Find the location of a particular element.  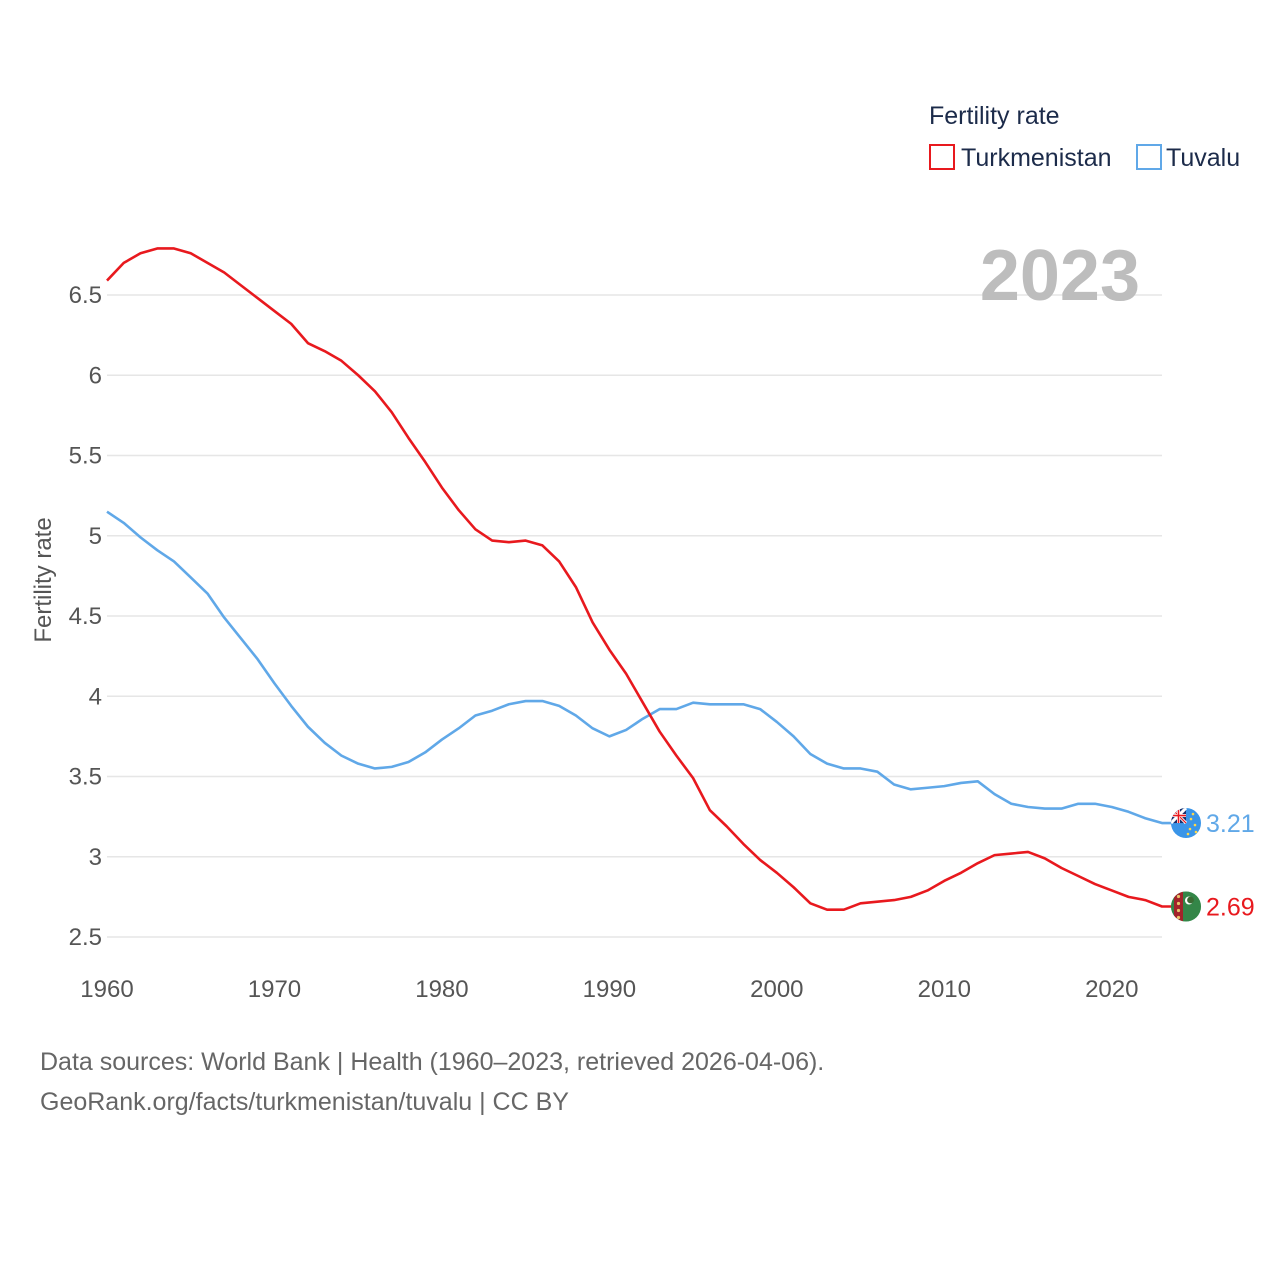

legend-label-tuvalu: Tuvalu is located at coordinates (1203, 158).